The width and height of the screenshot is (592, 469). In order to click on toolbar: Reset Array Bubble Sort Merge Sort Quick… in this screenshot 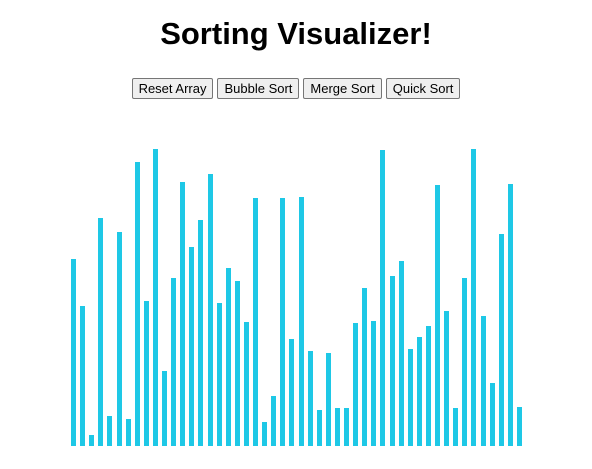, I will do `click(296, 88)`.